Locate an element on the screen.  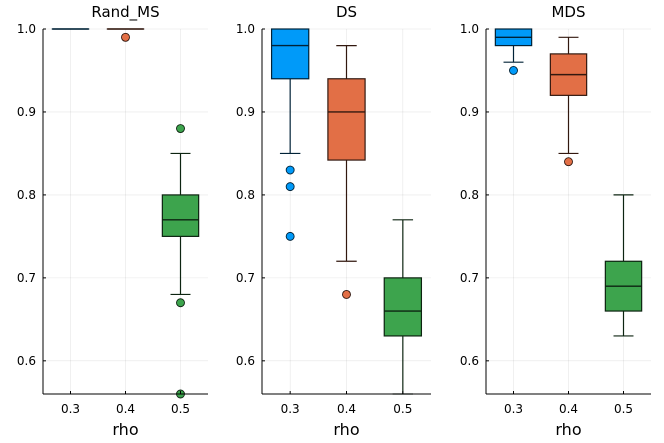
chart-title: Rand_MS is located at coordinates (125, 12).